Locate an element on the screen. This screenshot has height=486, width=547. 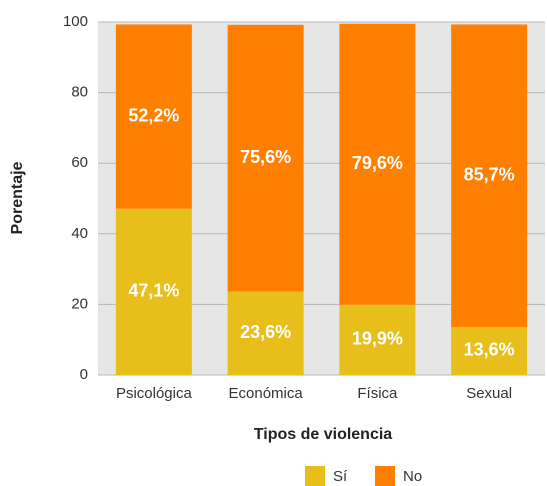
value-label: 23,6% is located at coordinates (265, 332).